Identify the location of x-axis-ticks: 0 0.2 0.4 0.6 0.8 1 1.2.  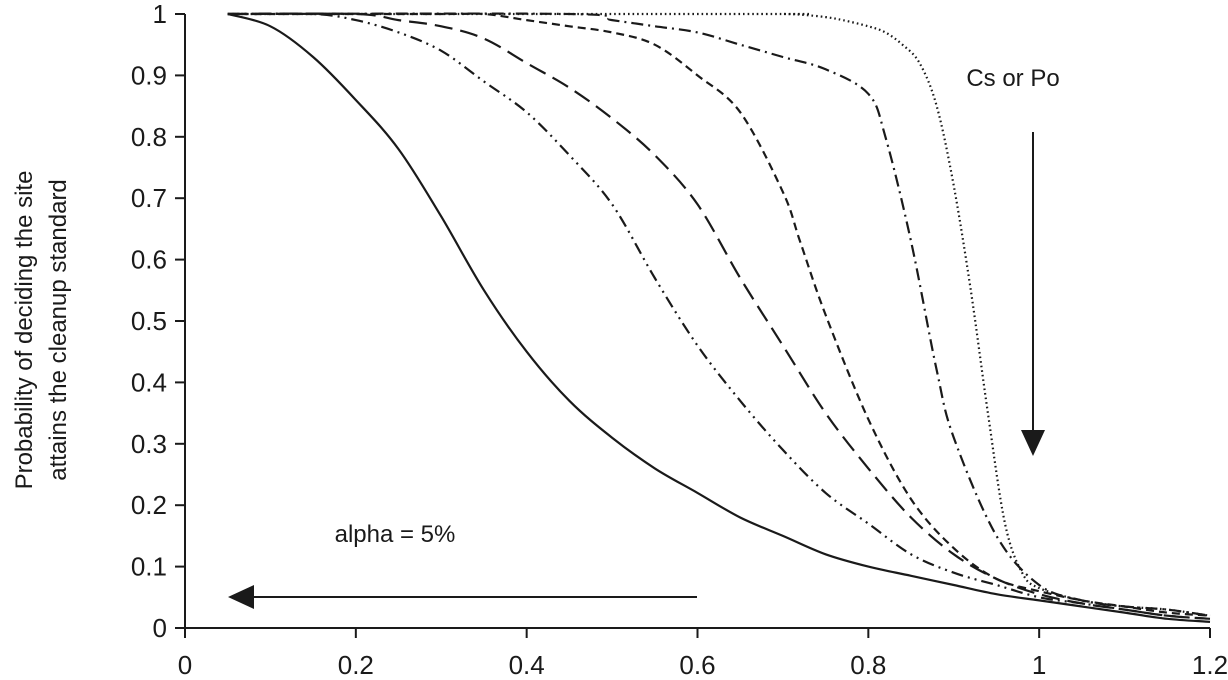
(703, 654).